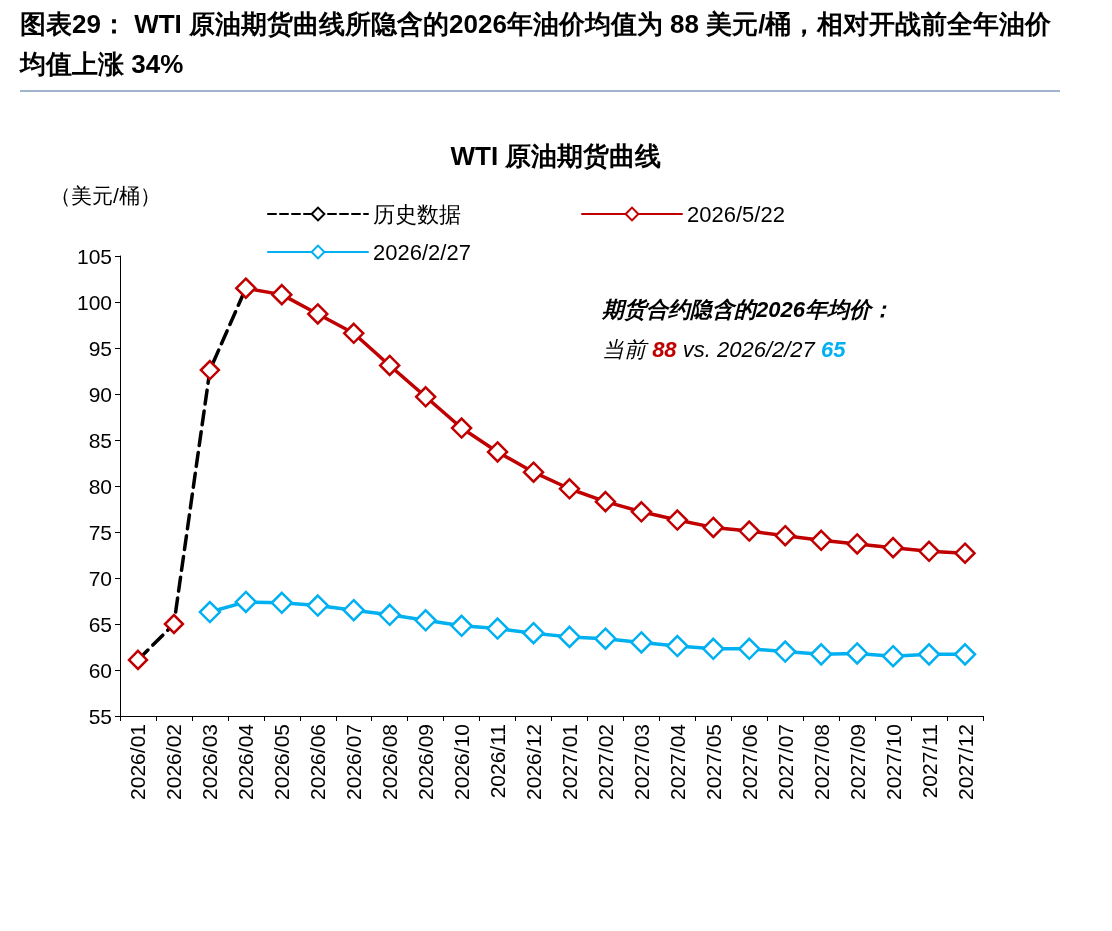 The width and height of the screenshot is (1112, 931). I want to click on x-tick-label: 2027/03, so click(641, 762).